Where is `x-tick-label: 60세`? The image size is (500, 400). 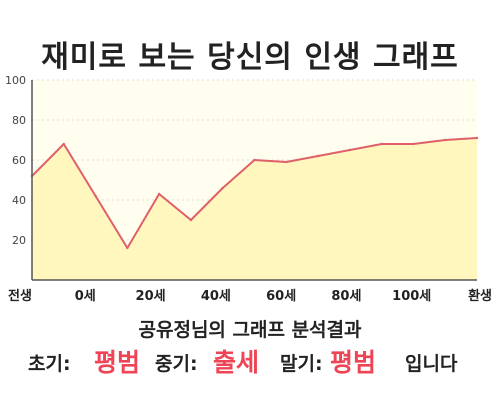
x-tick-label: 60세 is located at coordinates (281, 296).